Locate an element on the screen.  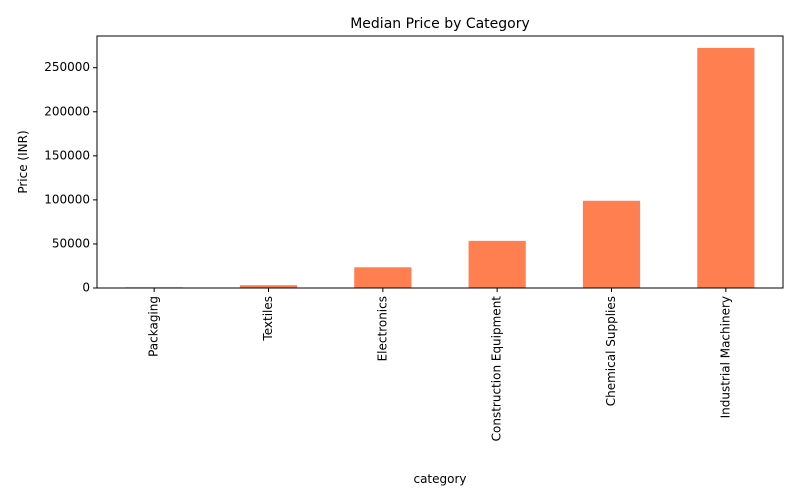
bar-industrial-machinery is located at coordinates (726, 168).